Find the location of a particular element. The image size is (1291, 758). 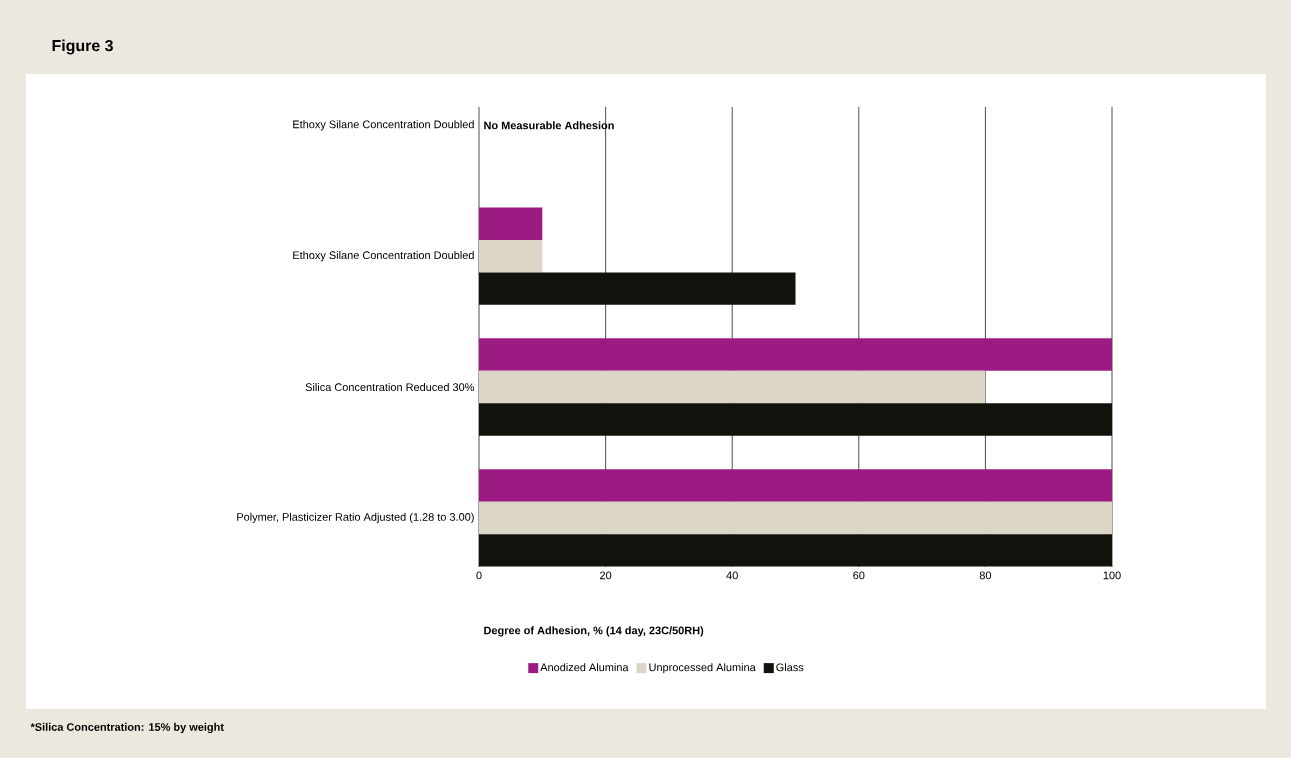

x-tick-label: 0 is located at coordinates (479, 575).